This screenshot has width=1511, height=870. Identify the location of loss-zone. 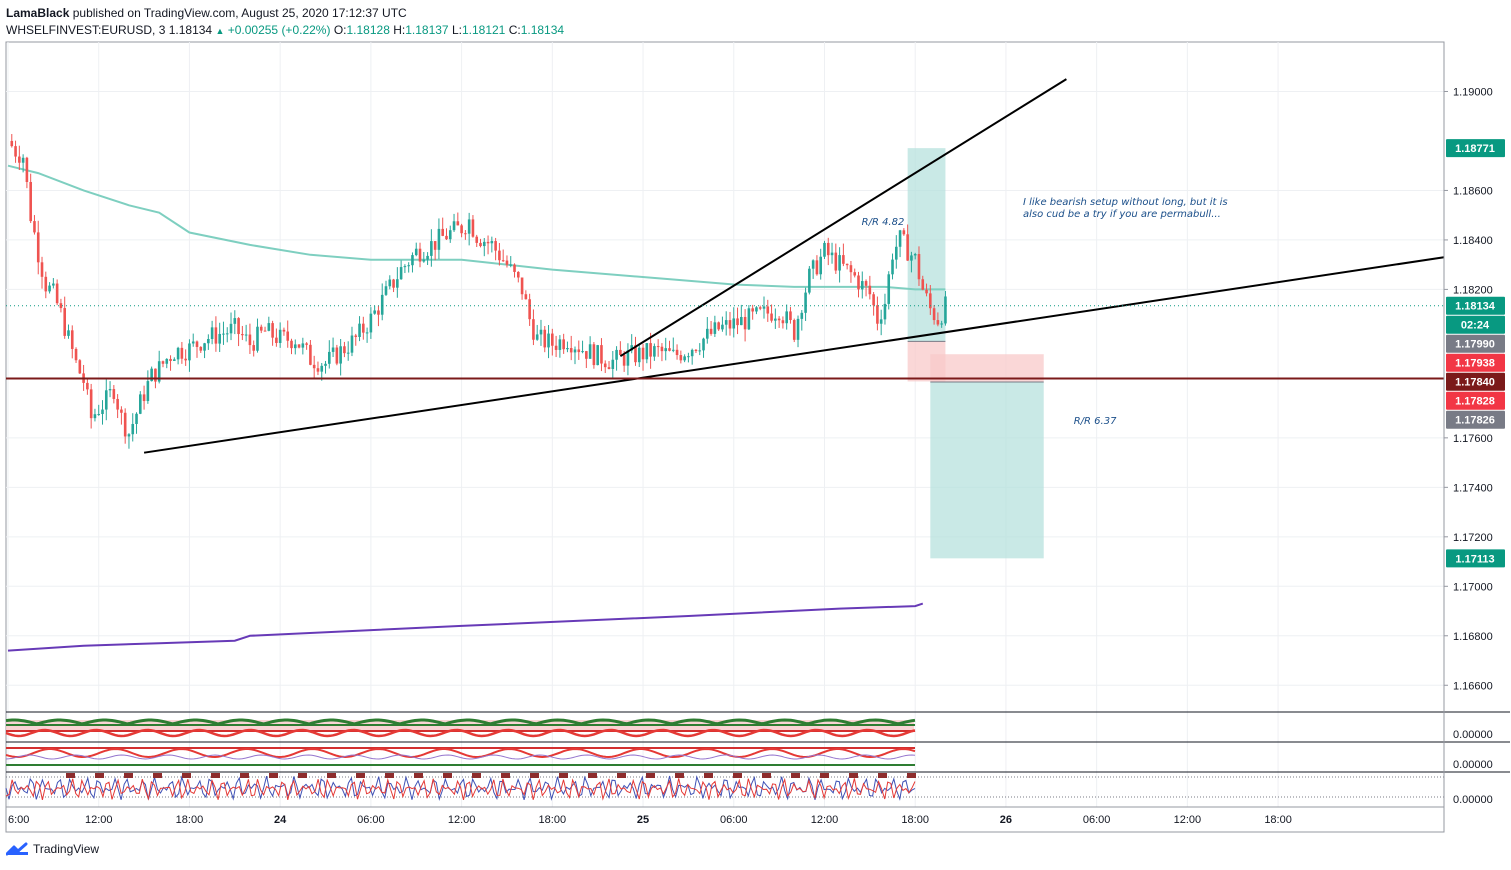
(987, 368).